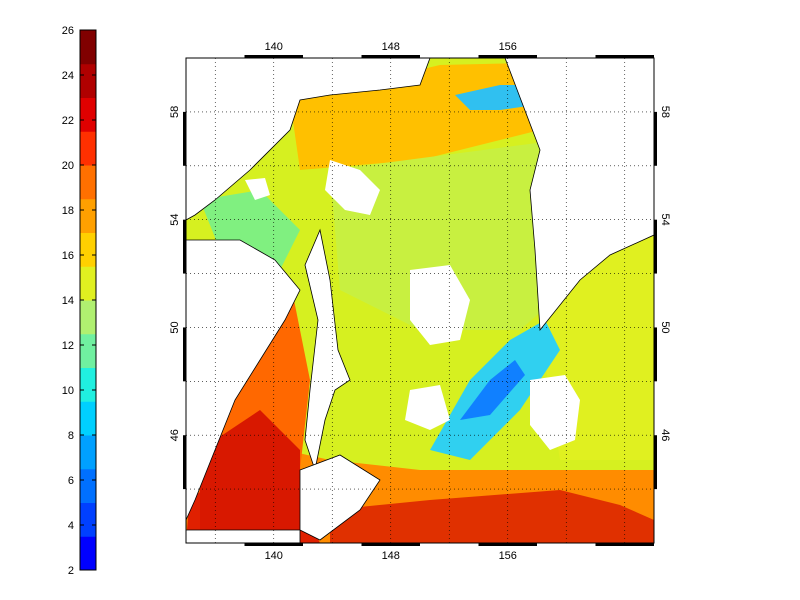  I want to click on land-honshu, so click(243, 536).